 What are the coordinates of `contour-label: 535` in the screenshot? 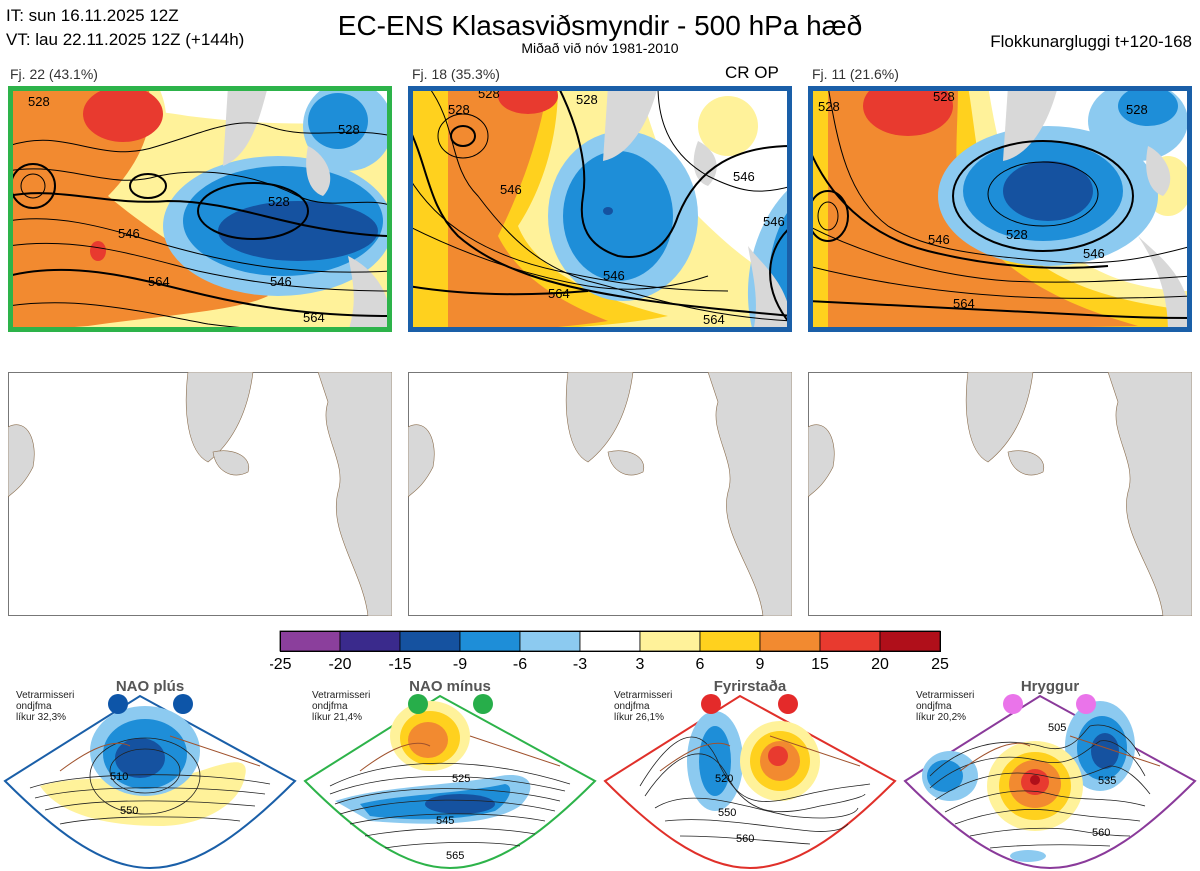 It's located at (1107, 781).